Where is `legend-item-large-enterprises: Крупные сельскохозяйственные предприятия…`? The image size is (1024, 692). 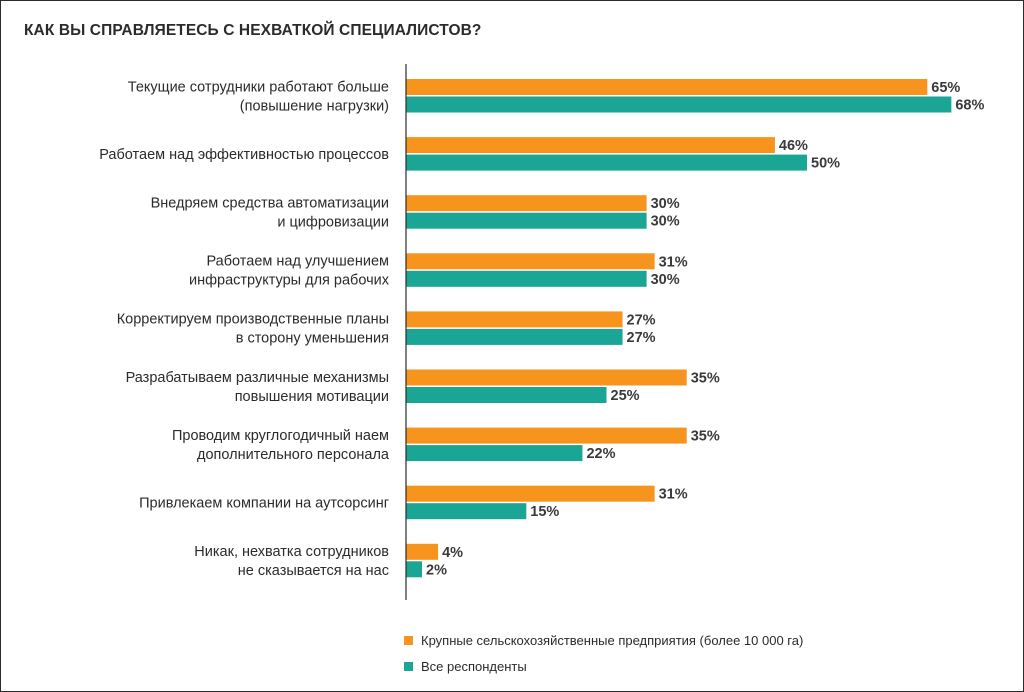
legend-item-large-enterprises: Крупные сельскохозяйственные предприятия… is located at coordinates (603, 640).